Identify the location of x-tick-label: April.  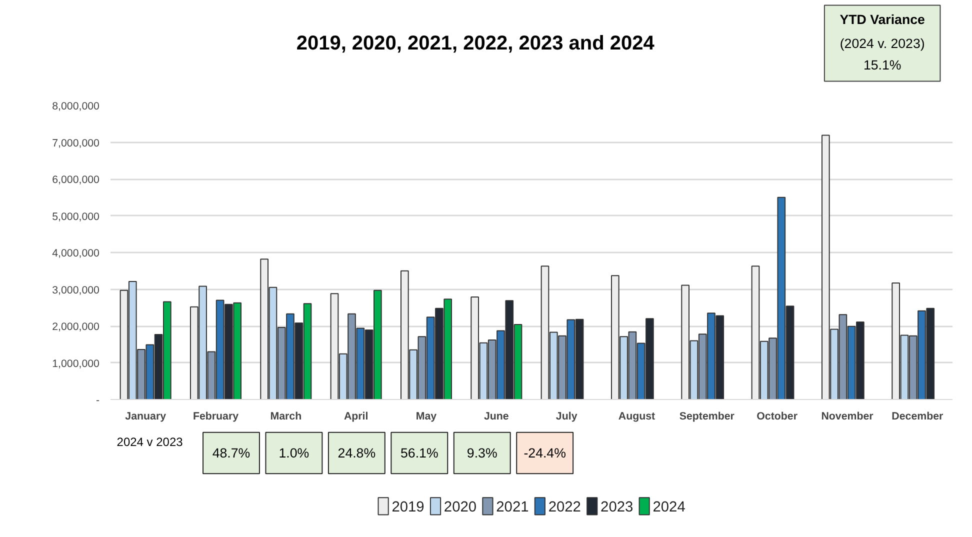
(356, 416).